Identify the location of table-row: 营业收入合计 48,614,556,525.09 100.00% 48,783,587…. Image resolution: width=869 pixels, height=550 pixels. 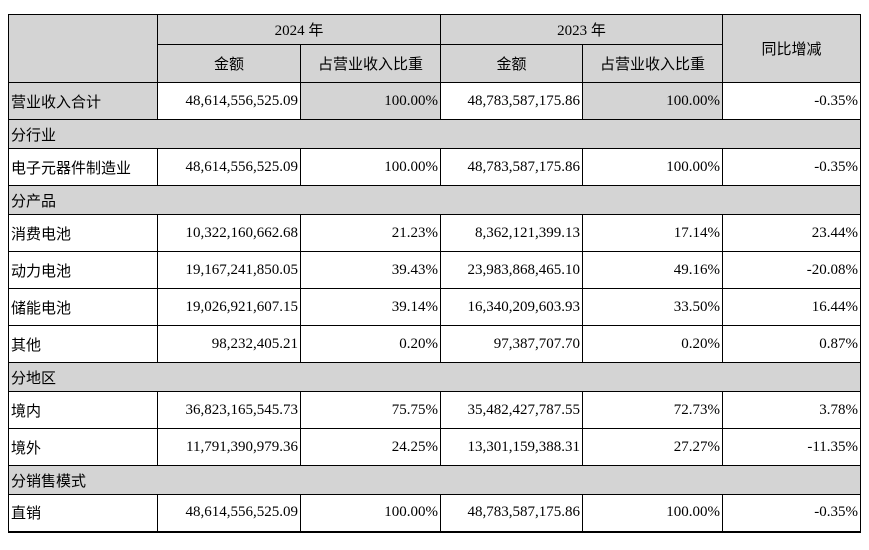
(435, 101).